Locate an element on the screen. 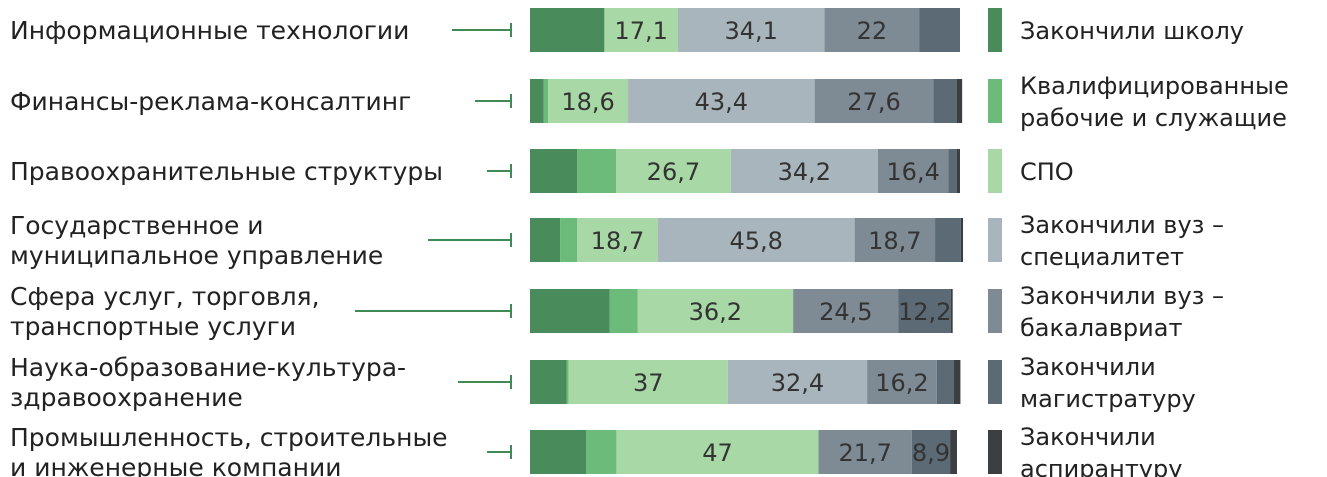  data-label: 17,1 is located at coordinates (640, 31).